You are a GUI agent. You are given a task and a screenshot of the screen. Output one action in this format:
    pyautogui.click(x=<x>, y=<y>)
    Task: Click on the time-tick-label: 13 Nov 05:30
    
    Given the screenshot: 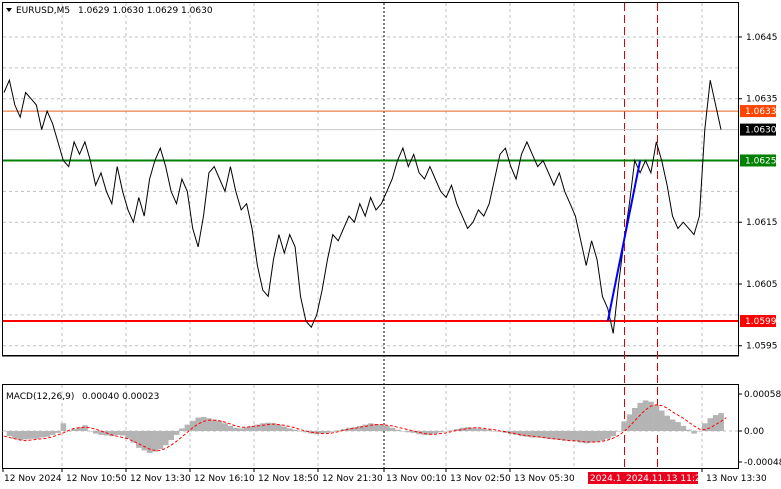 What is the action you would take?
    pyautogui.click(x=544, y=479)
    